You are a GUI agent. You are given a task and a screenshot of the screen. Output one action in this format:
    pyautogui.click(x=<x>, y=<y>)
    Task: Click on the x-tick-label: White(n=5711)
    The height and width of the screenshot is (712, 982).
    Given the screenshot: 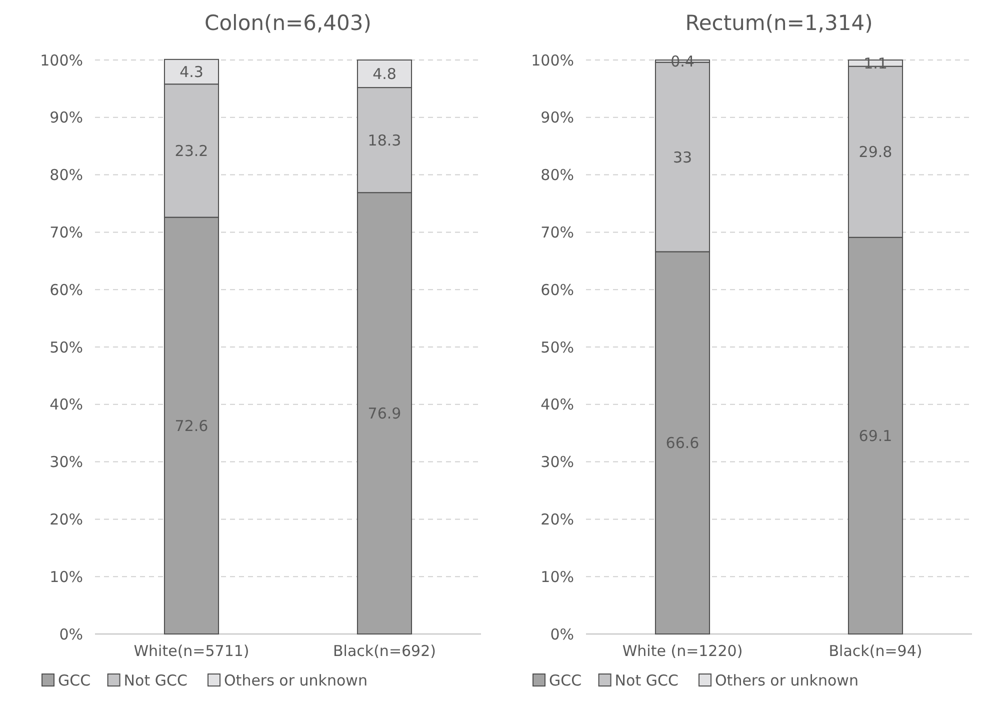 What is the action you would take?
    pyautogui.click(x=192, y=651)
    